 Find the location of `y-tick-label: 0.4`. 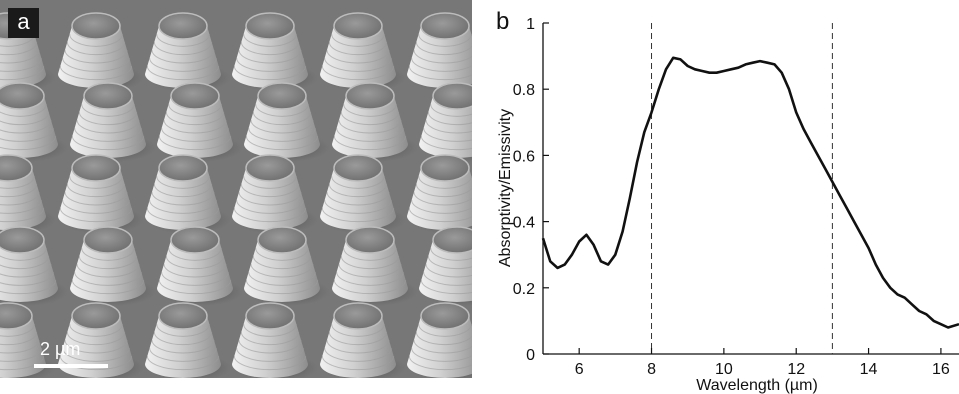

y-tick-label: 0.4 is located at coordinates (524, 223).